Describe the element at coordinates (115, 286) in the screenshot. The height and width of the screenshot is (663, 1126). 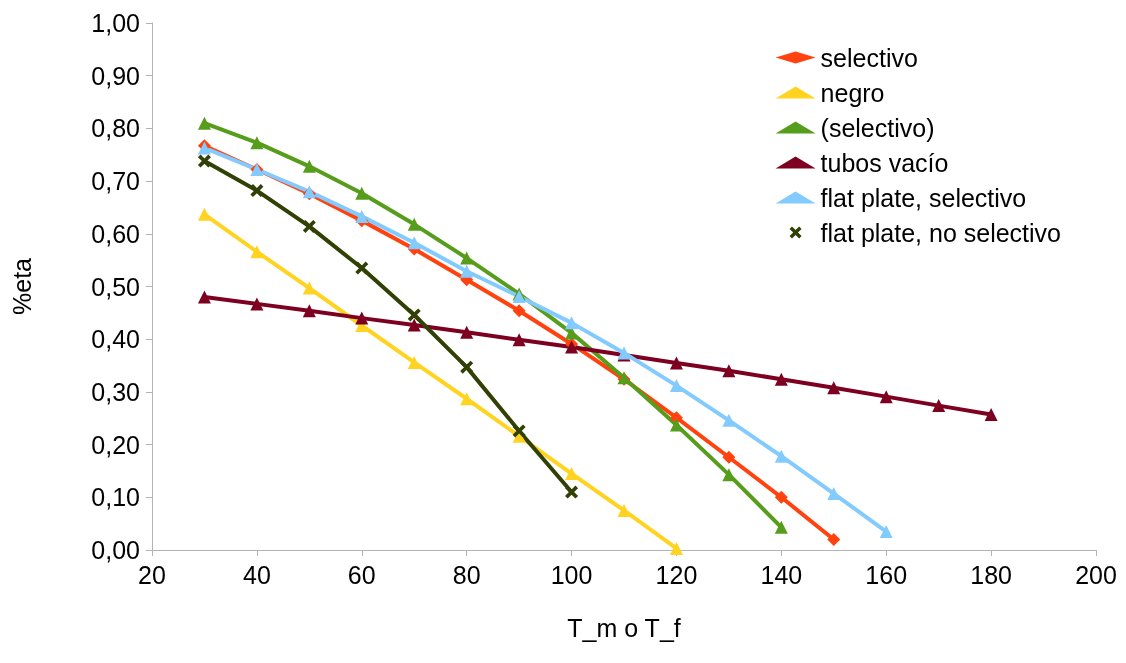
I see `y-tick-label: 0,50` at that location.